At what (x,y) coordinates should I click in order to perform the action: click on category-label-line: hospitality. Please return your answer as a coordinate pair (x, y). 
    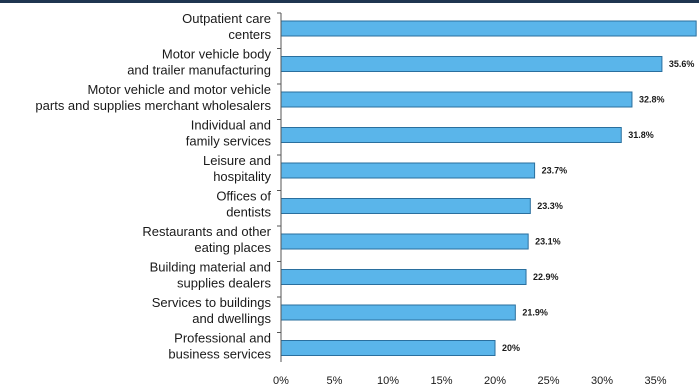
    Looking at the image, I should click on (242, 176).